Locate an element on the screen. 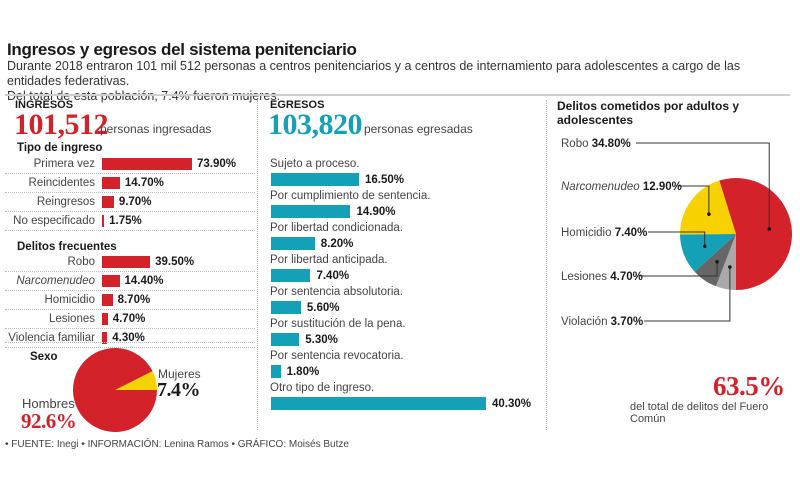 This screenshot has width=800, height=500. bar-value-label: 5.30% is located at coordinates (321, 340).